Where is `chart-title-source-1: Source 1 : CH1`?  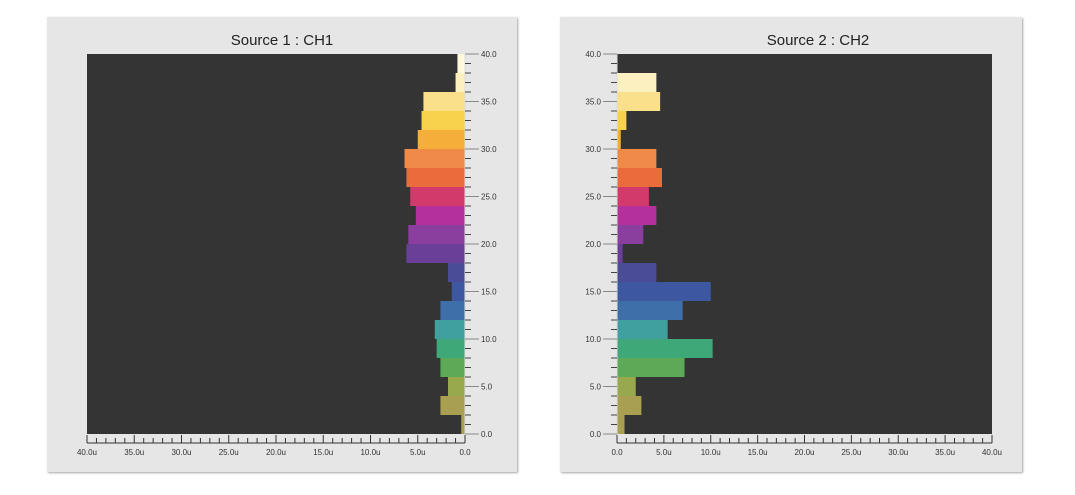
chart-title-source-1: Source 1 : CH1 is located at coordinates (282, 40).